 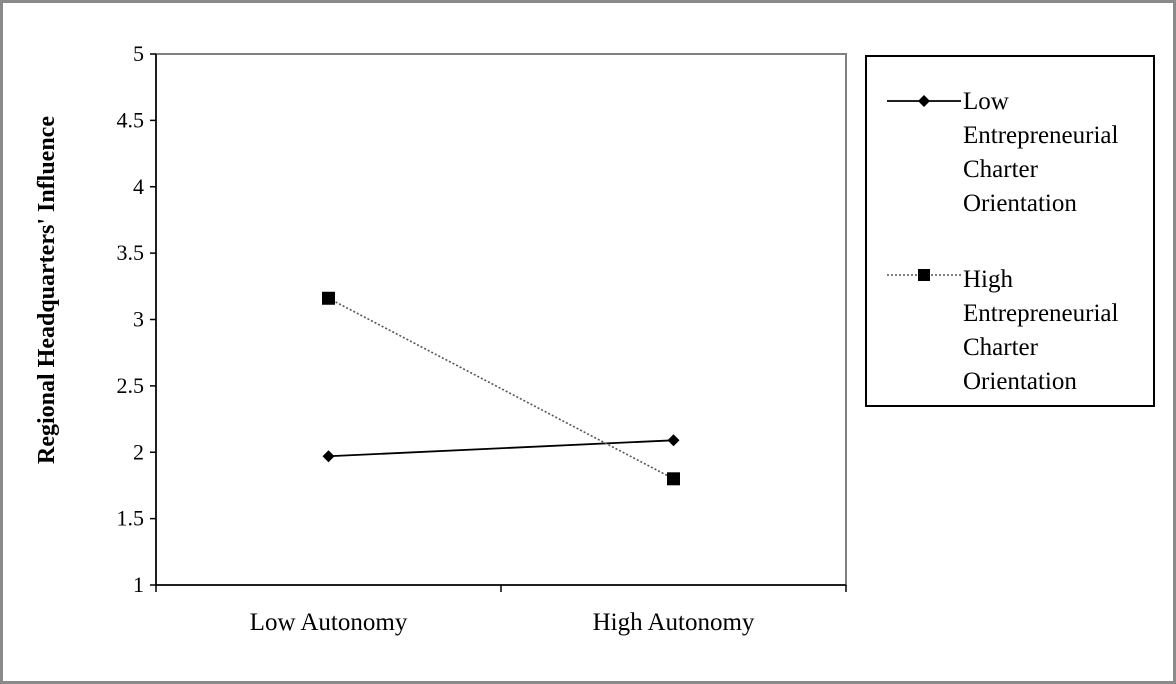 What do you see at coordinates (131, 252) in the screenshot?
I see `y-tick-label: 3.5` at bounding box center [131, 252].